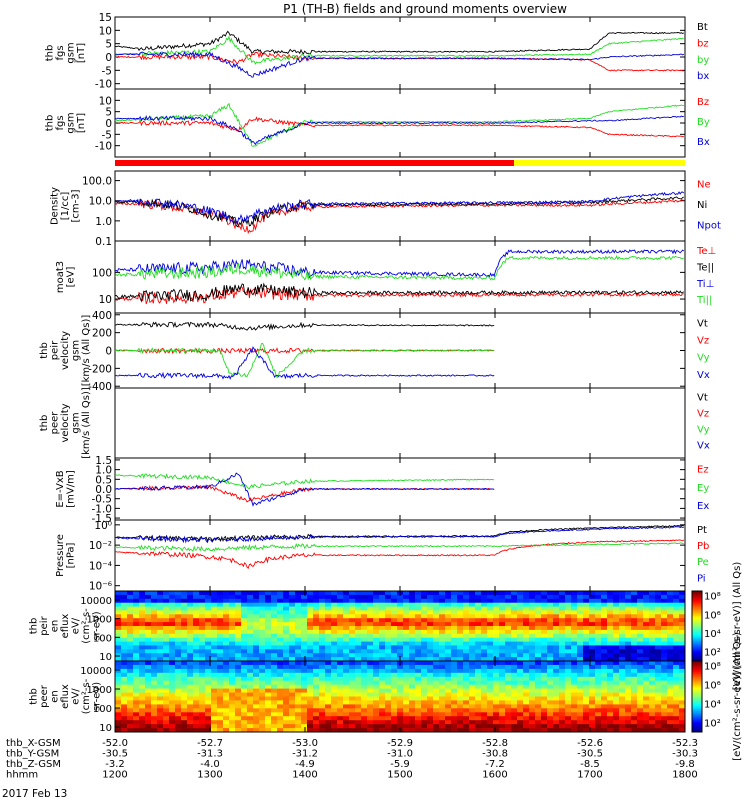 This screenshot has width=750, height=800. Describe the element at coordinates (65, 696) in the screenshot. I see `spectrogram-2-ylabel-line: eflux` at that location.